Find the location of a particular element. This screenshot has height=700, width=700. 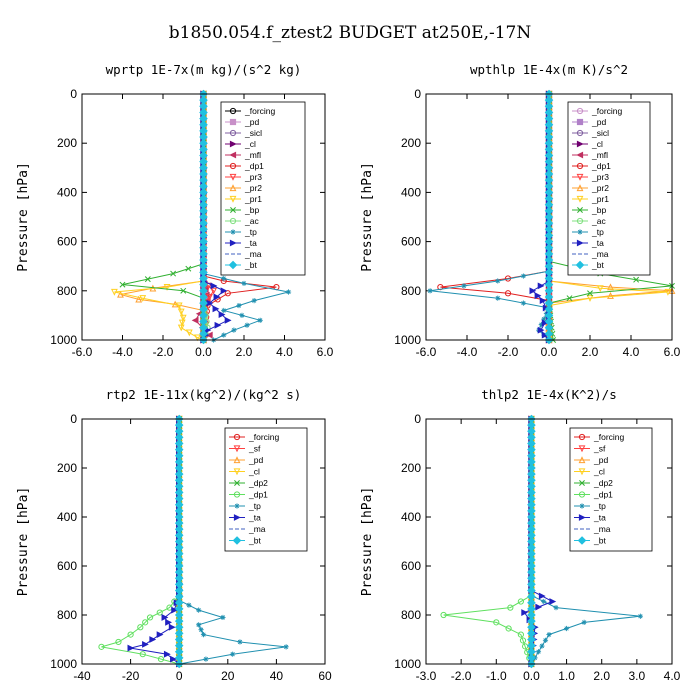

y-tick-label: 1000 is located at coordinates (63, 340).